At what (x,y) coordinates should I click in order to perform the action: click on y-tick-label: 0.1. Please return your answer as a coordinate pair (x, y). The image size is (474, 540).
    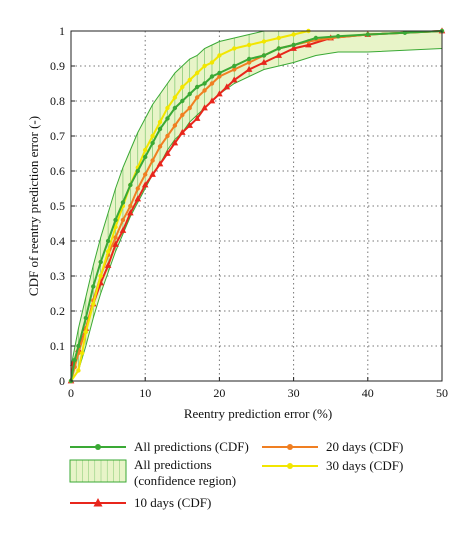
    Looking at the image, I should click on (57, 346).